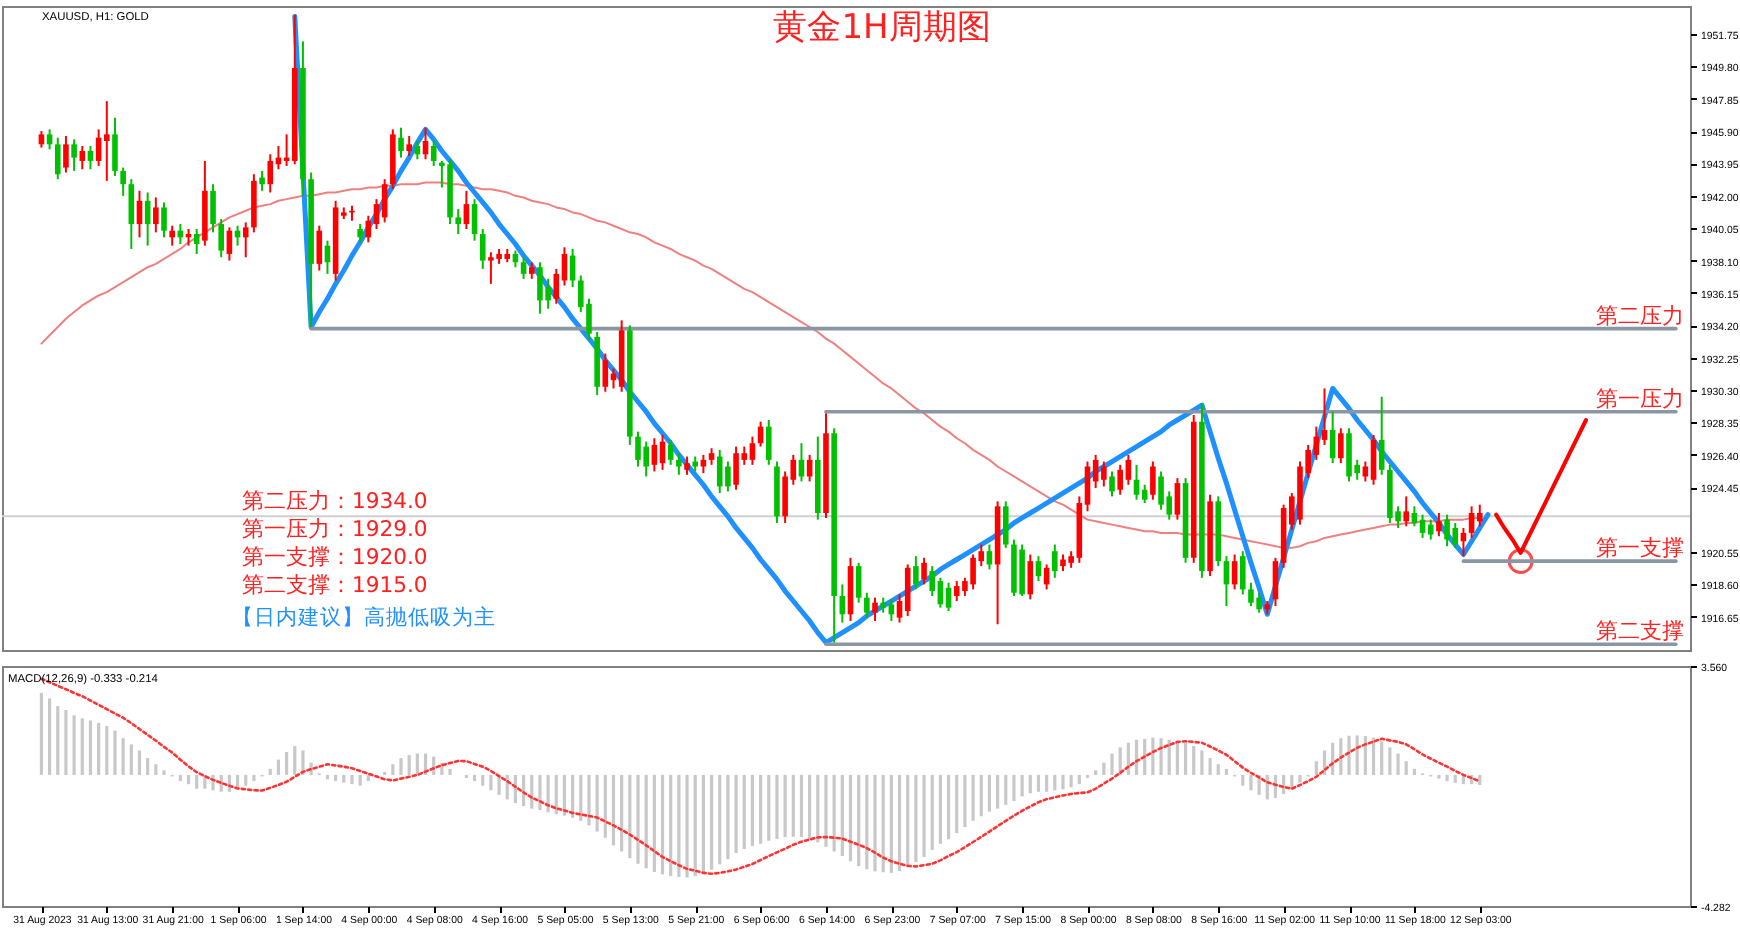 The width and height of the screenshot is (1740, 930). What do you see at coordinates (335, 557) in the screenshot?
I see `annotation: 第一支撑：1920.0` at bounding box center [335, 557].